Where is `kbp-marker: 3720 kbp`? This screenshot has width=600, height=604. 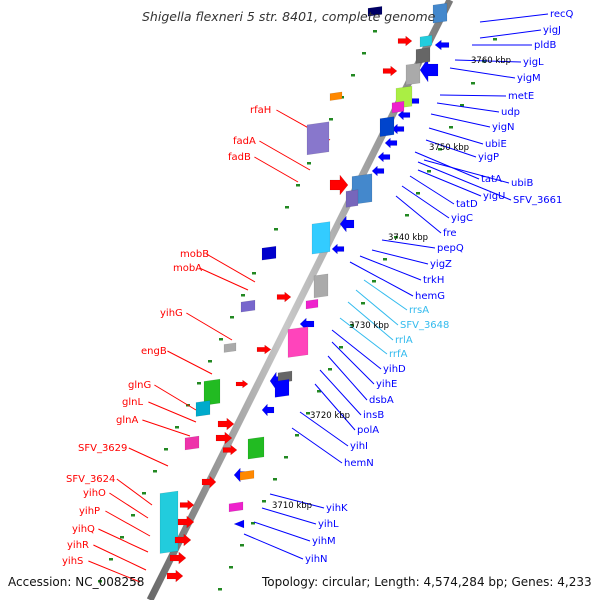
kbp-marker: 3720 kbp is located at coordinates (330, 416).